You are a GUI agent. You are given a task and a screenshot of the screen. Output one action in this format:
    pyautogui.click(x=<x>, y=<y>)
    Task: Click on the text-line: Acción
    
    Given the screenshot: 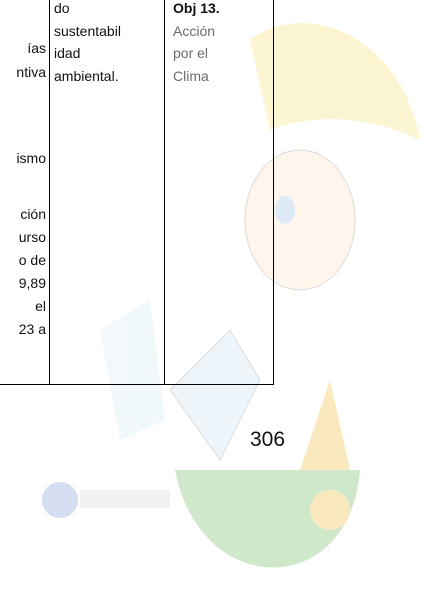 What is the action you would take?
    pyautogui.click(x=194, y=30)
    